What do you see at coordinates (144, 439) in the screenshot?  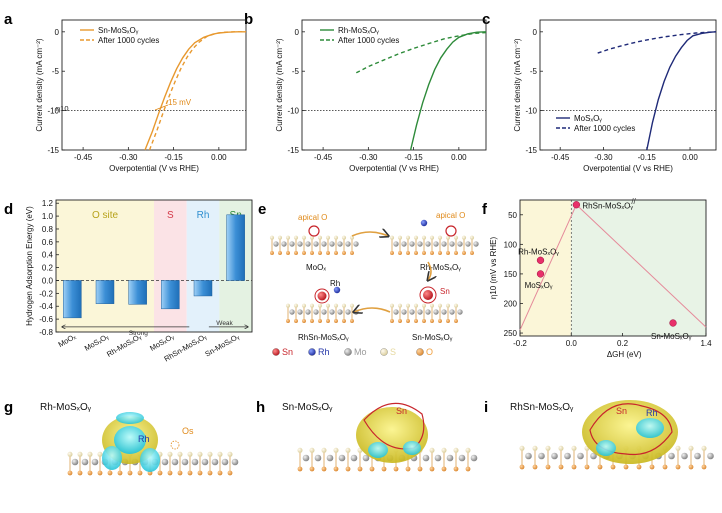 I see `g-rh-label: Rh` at bounding box center [144, 439].